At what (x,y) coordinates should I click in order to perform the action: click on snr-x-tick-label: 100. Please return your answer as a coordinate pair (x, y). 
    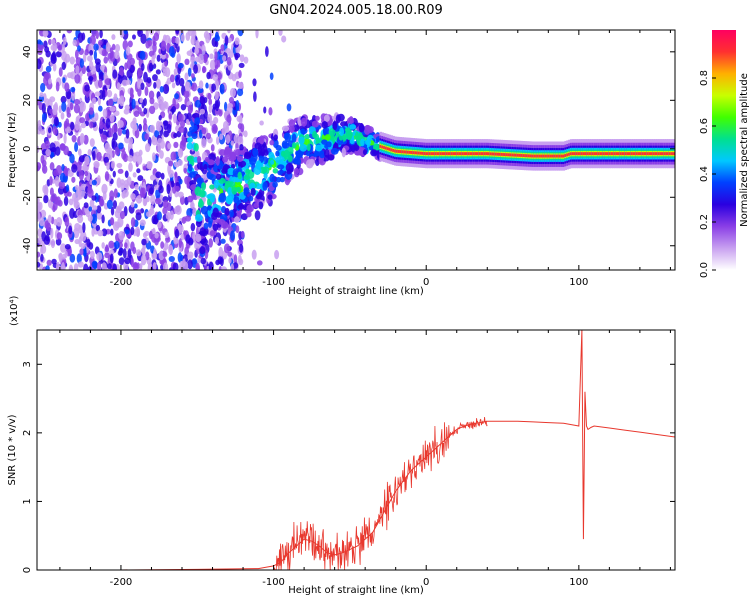
    Looking at the image, I should click on (578, 582).